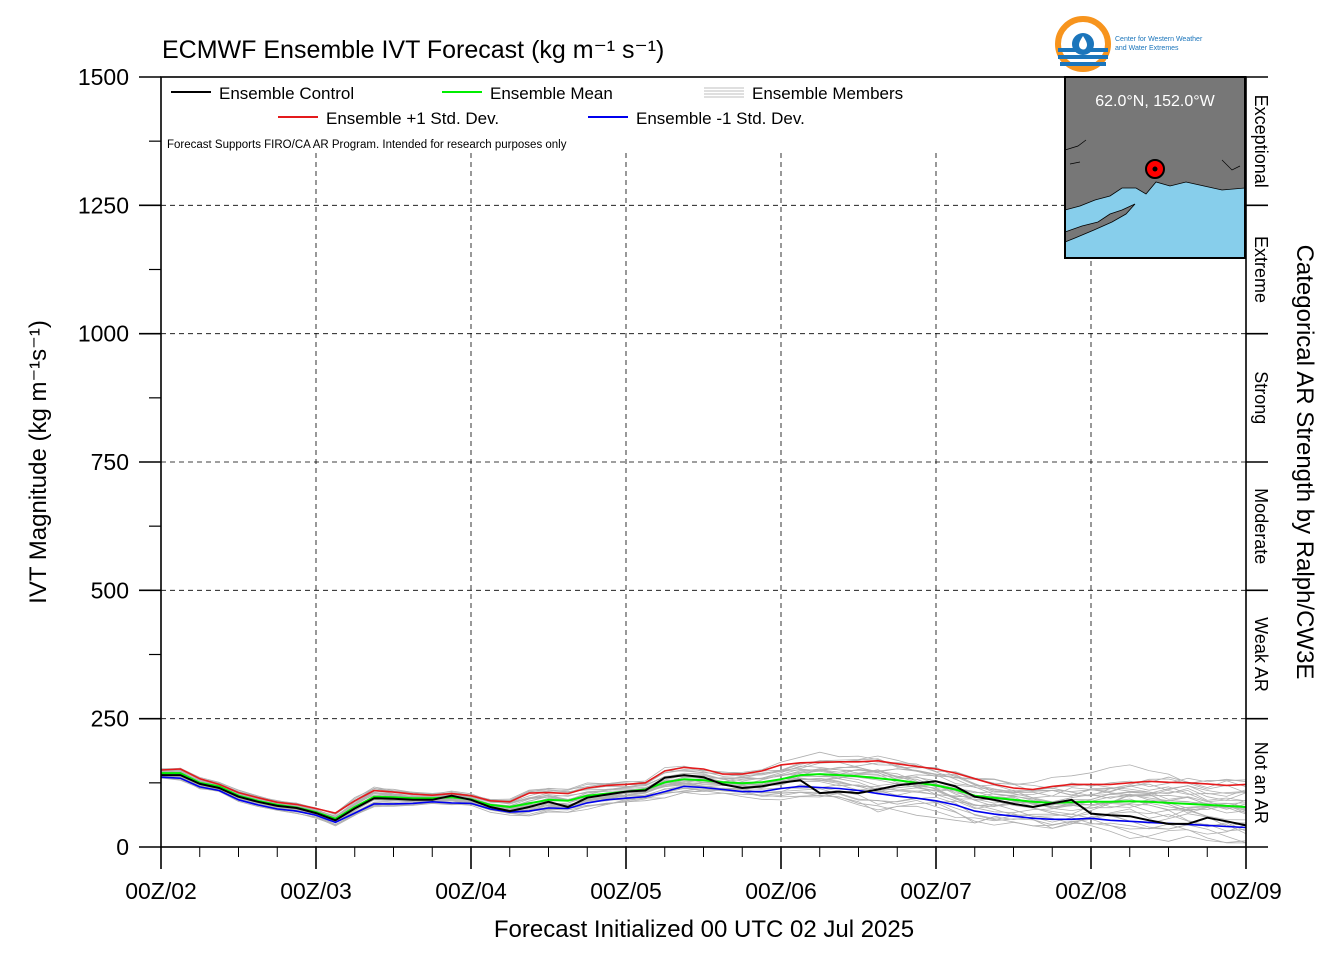  I want to click on y-tick-label: 250, so click(110, 719).